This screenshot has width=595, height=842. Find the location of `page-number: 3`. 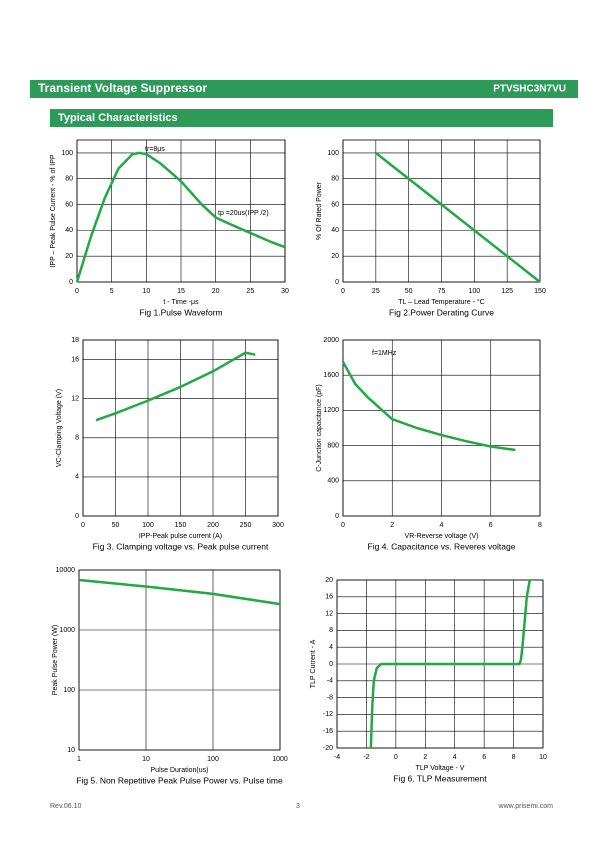

page-number: 3 is located at coordinates (298, 806).